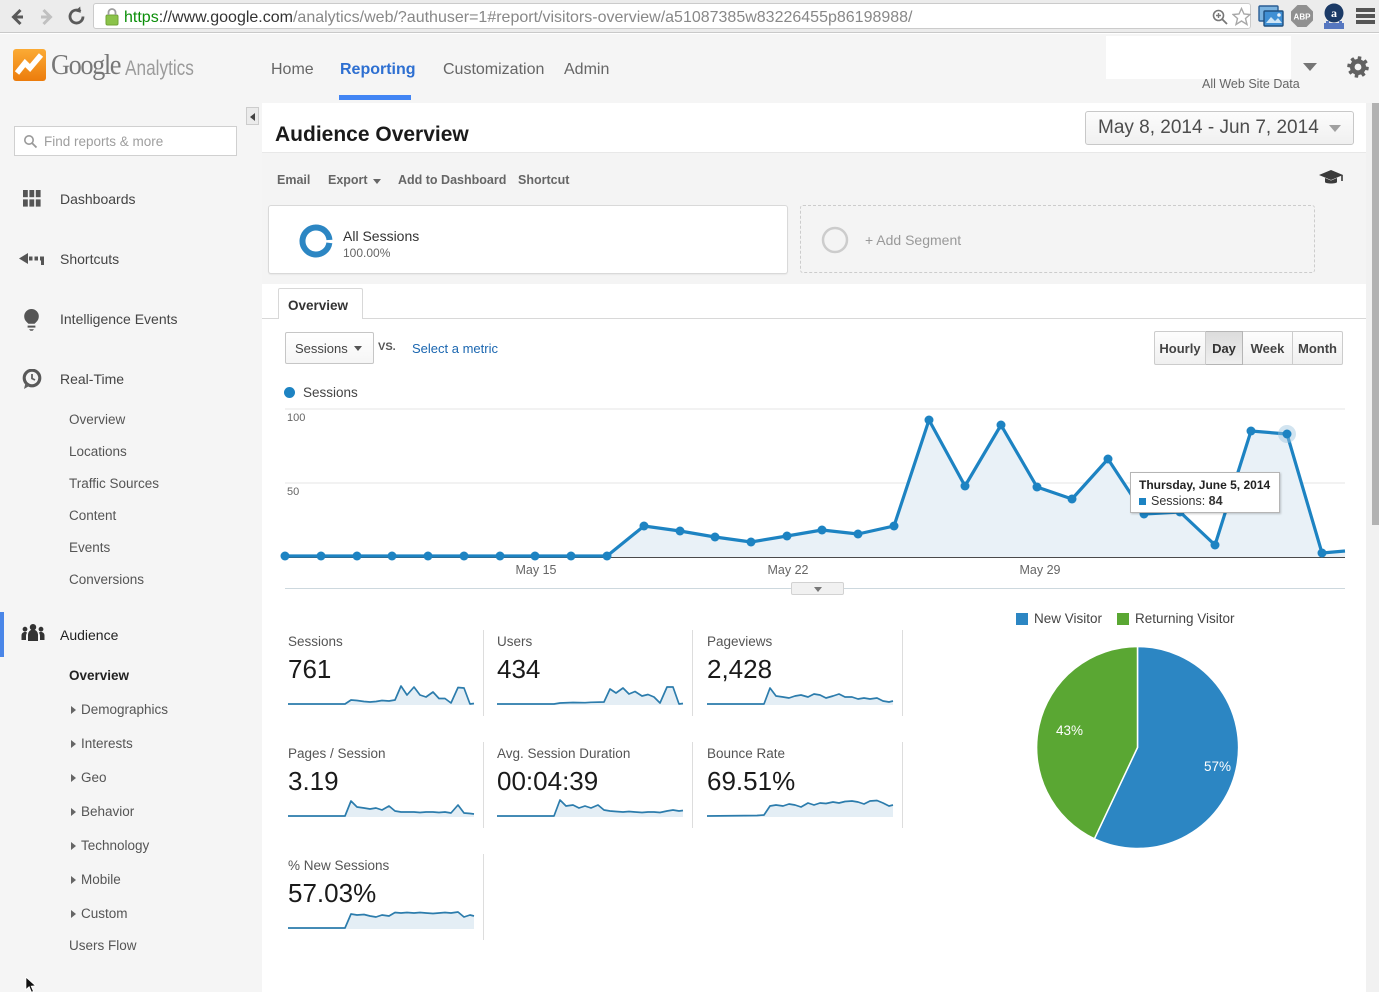  What do you see at coordinates (1334, 13) in the screenshot?
I see `svg-text: a` at bounding box center [1334, 13].